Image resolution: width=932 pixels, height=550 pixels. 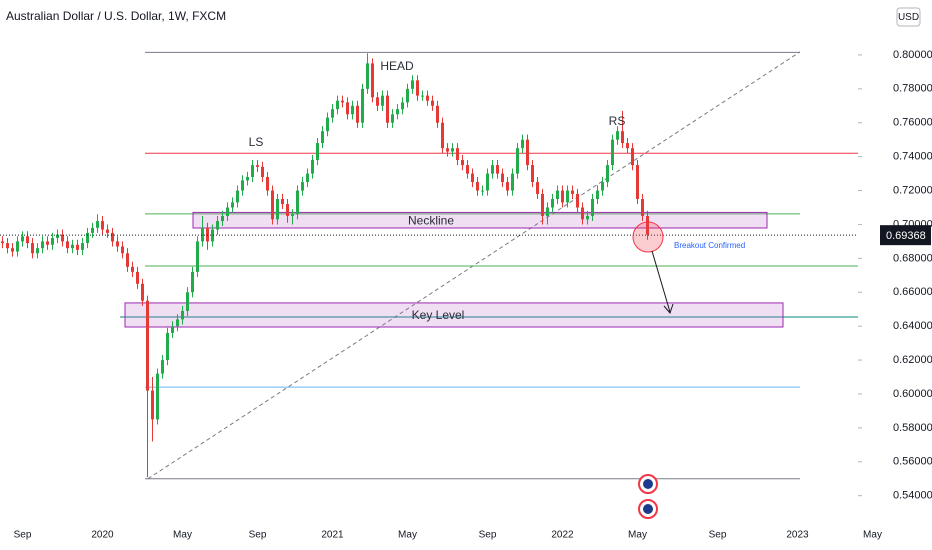 What do you see at coordinates (912, 428) in the screenshot?
I see `y-tick-label: 0.58000` at bounding box center [912, 428].